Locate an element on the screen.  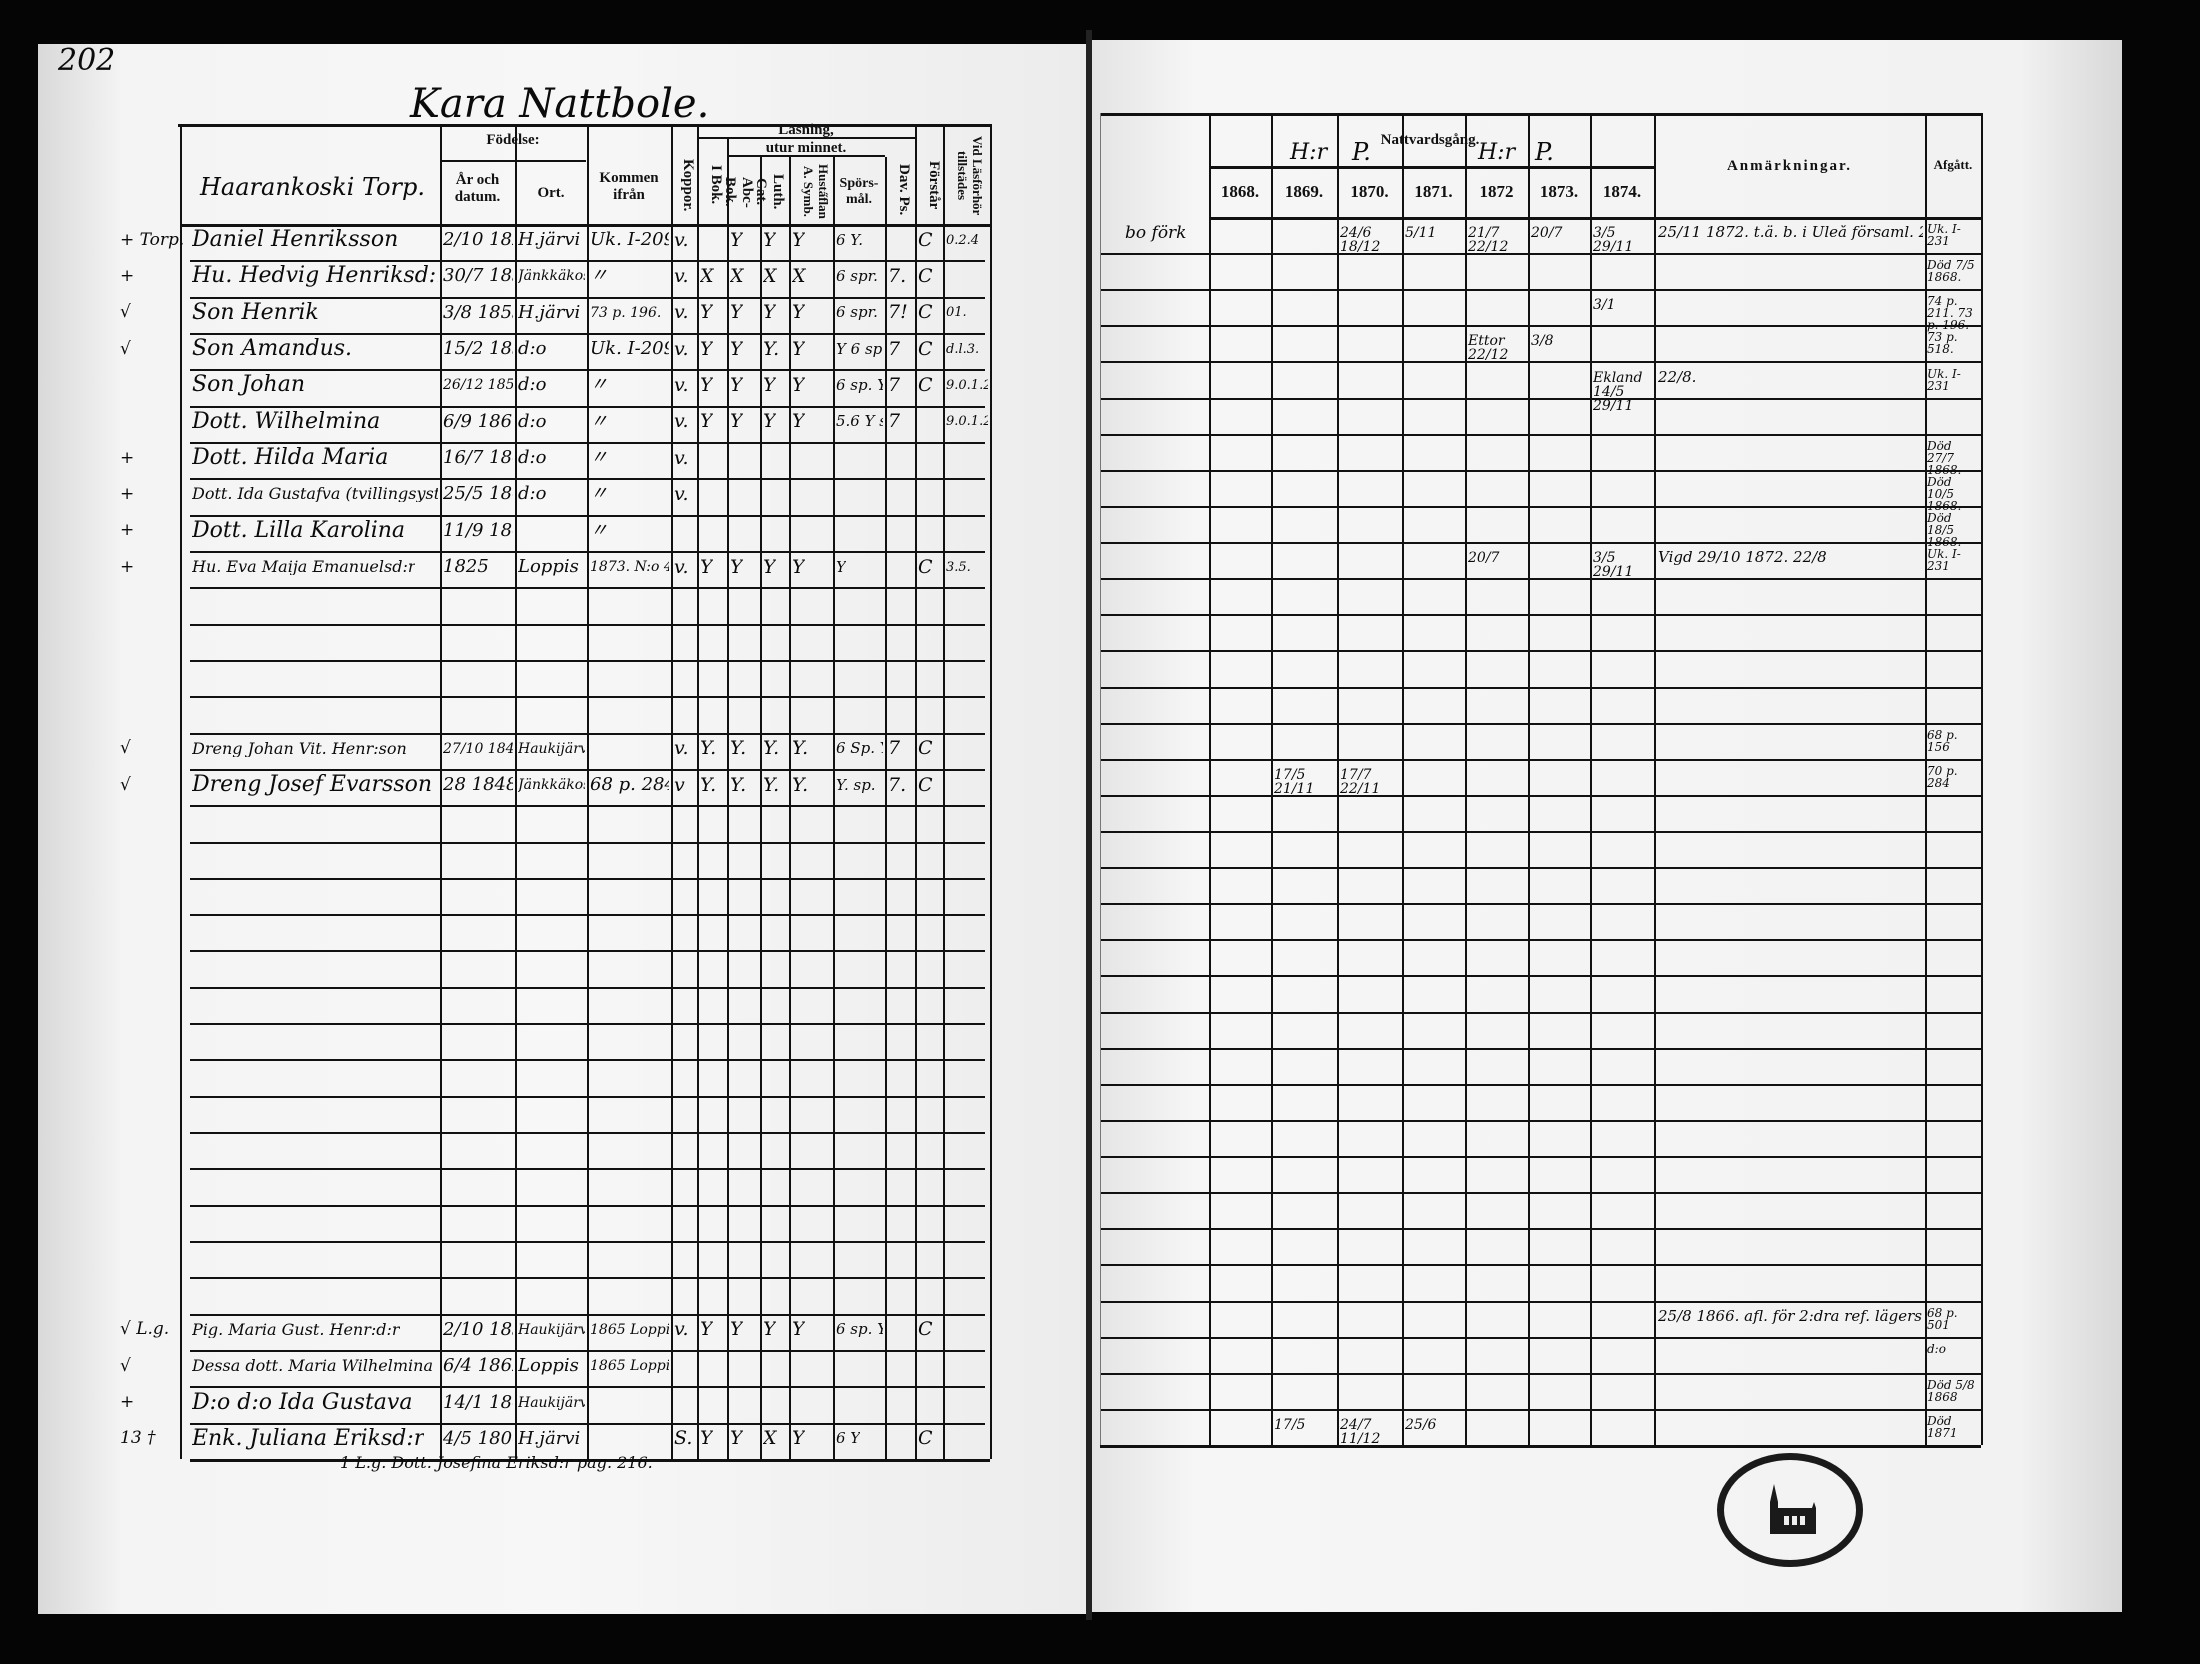
birth-date: 3/8 1853 is located at coordinates (478, 313).